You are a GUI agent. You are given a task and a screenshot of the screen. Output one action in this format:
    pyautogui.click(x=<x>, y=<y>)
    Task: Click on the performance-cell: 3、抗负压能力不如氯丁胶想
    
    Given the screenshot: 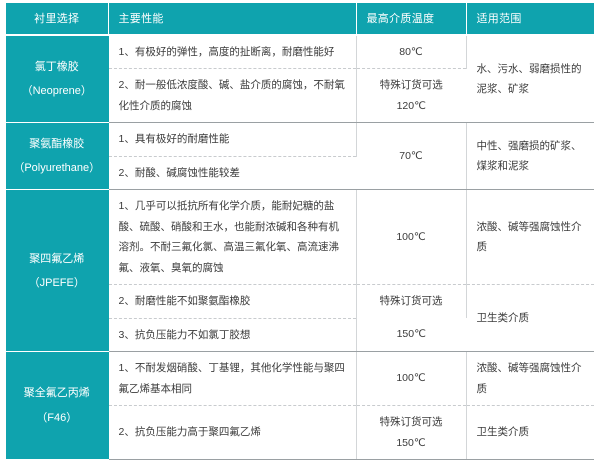 What is the action you would take?
    pyautogui.click(x=232, y=335)
    